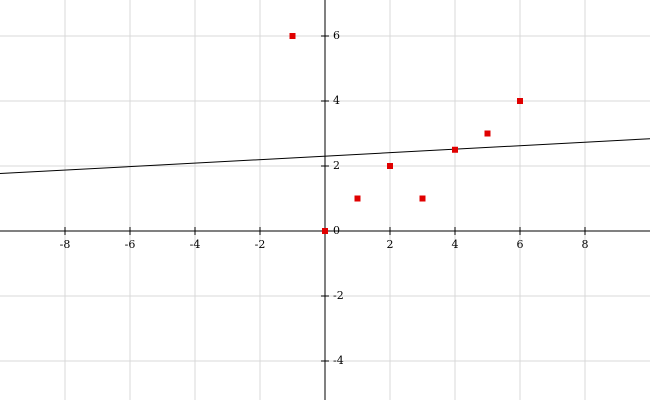  Describe the element at coordinates (65, 244) in the screenshot. I see `x-tick-label: -8` at that location.